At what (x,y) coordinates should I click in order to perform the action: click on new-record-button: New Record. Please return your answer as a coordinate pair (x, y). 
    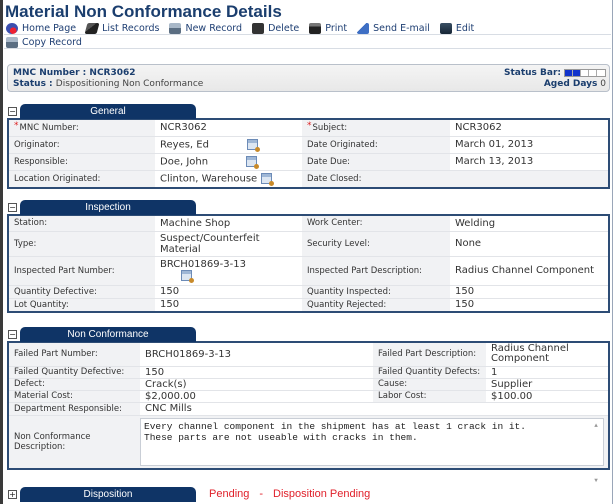
    Looking at the image, I should click on (206, 28).